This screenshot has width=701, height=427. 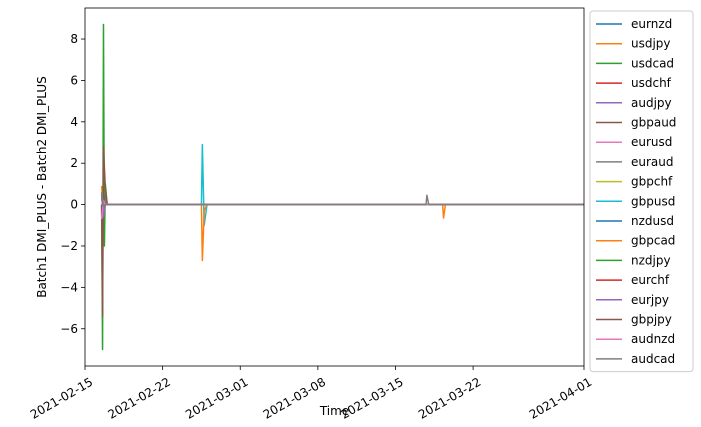 What do you see at coordinates (650, 280) in the screenshot?
I see `legend-label-eurchf: eurchf` at bounding box center [650, 280].